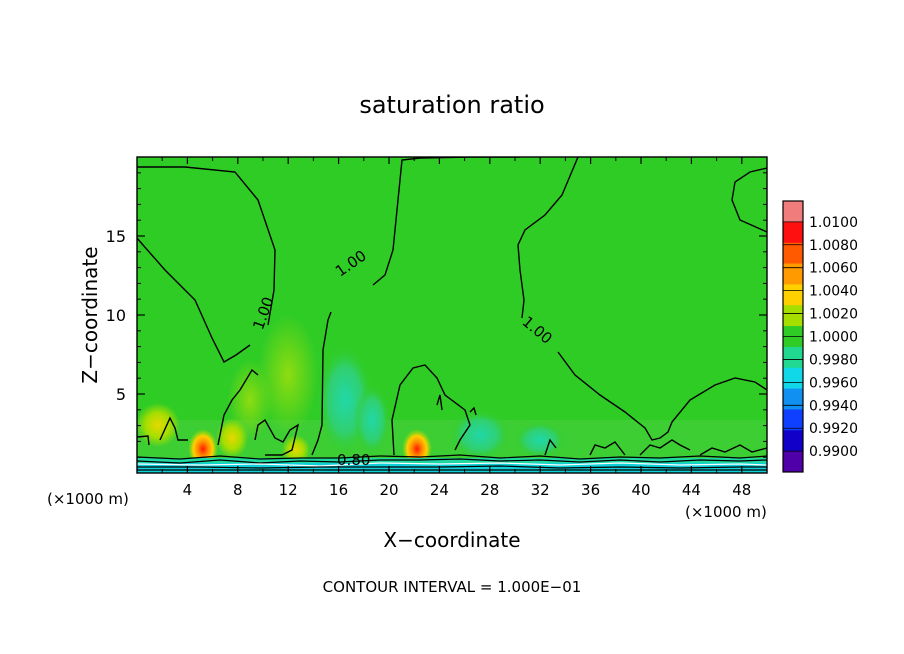  What do you see at coordinates (833, 292) in the screenshot?
I see `colorbar-label: 1.0040` at bounding box center [833, 292].